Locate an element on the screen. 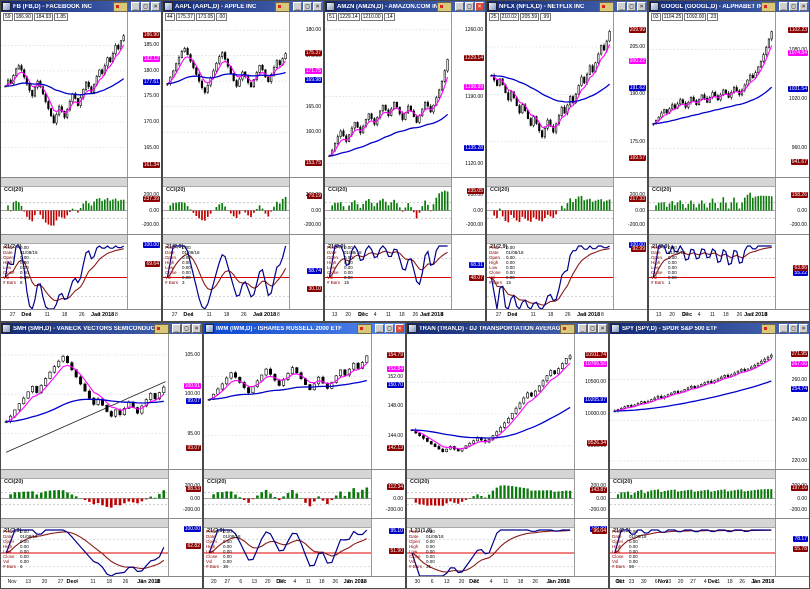 The width and height of the screenshot is (810, 589). cci-pane: CCI(20) 200.00 0.00 -200.00 217.33 is located at coordinates (567, 206).